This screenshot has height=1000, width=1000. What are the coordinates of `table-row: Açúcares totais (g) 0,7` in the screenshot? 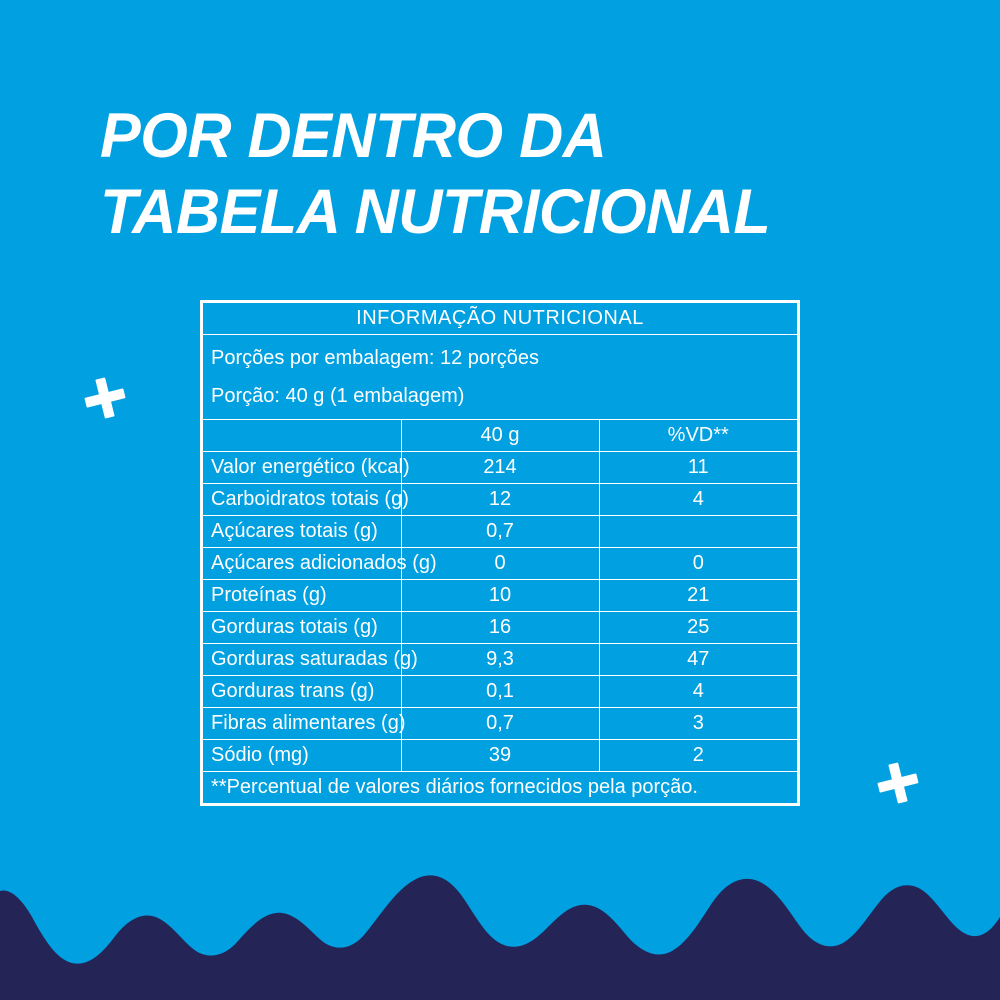 It's located at (500, 531).